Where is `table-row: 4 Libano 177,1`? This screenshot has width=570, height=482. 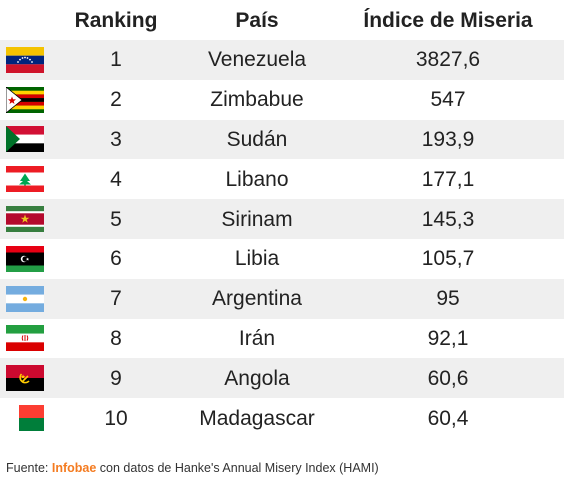 table-row: 4 Libano 177,1 is located at coordinates (282, 179).